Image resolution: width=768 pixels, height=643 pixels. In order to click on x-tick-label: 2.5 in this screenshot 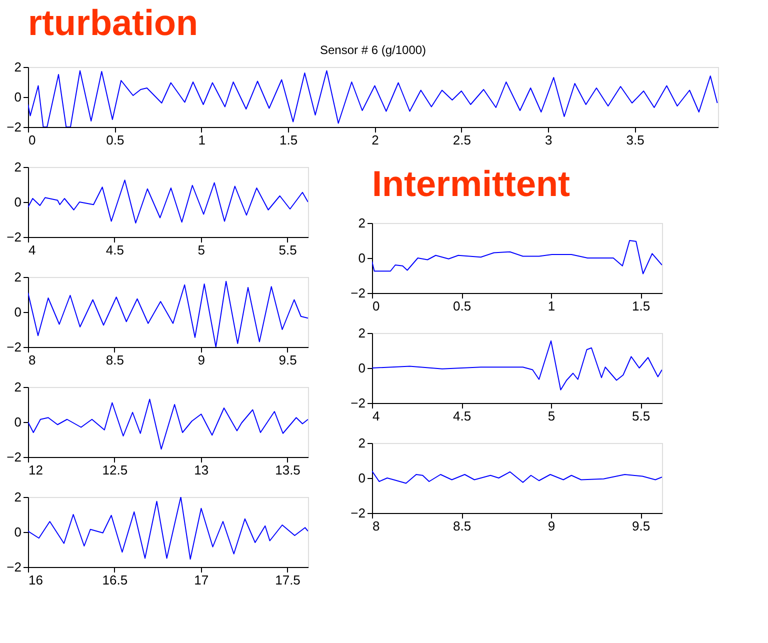, I will do `click(461, 140)`.